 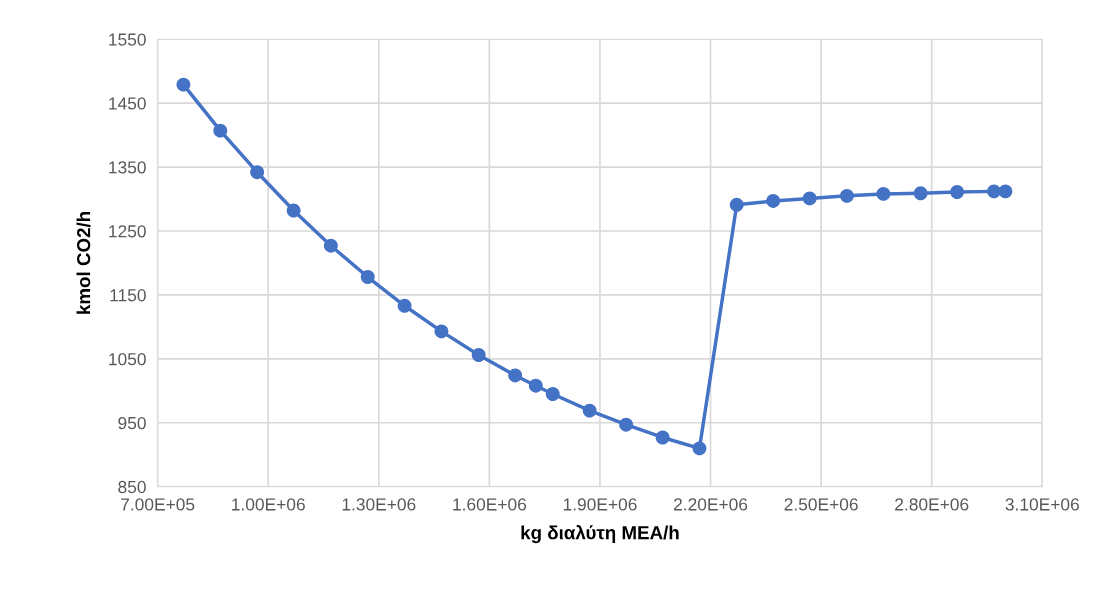 What do you see at coordinates (127, 103) in the screenshot?
I see `y-tick-label: 1450` at bounding box center [127, 103].